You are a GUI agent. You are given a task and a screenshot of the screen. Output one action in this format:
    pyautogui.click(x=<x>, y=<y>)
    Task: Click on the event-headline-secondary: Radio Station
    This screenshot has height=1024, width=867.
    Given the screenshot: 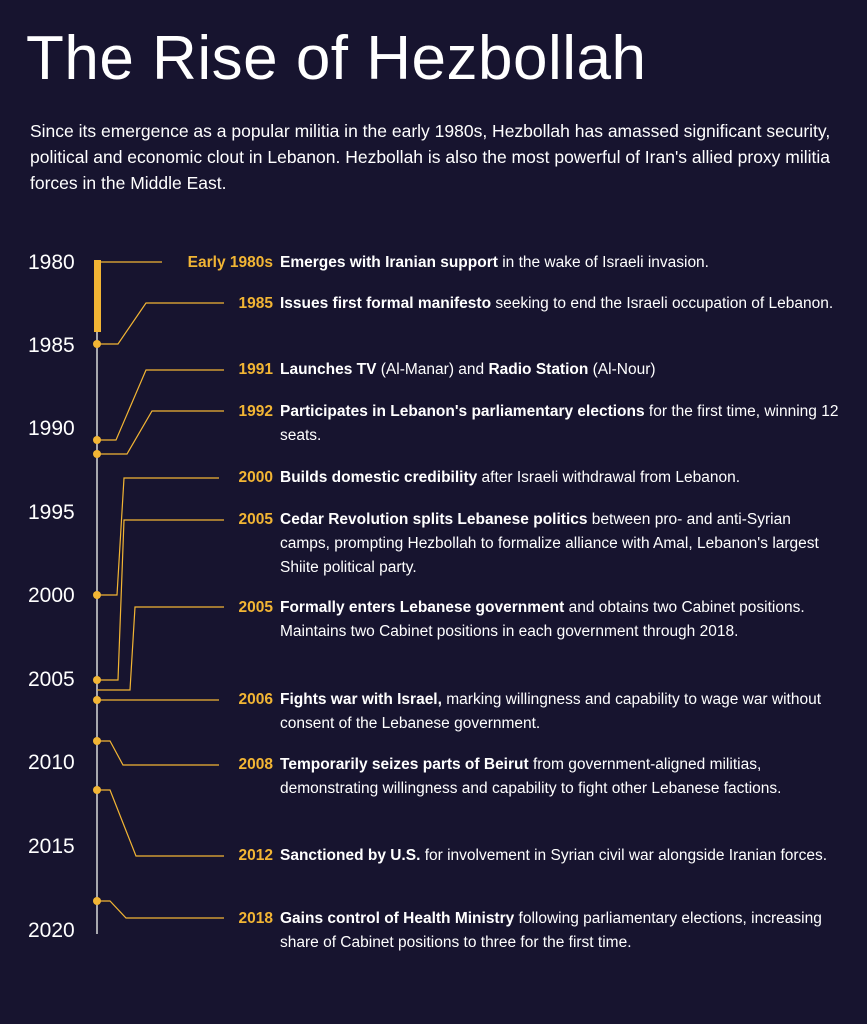 What is the action you would take?
    pyautogui.click(x=538, y=369)
    